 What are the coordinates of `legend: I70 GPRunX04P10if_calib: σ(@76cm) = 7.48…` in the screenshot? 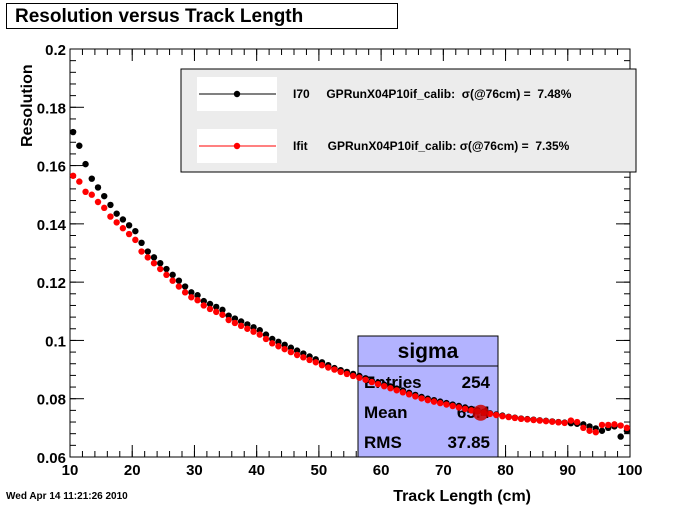 It's located at (408, 120).